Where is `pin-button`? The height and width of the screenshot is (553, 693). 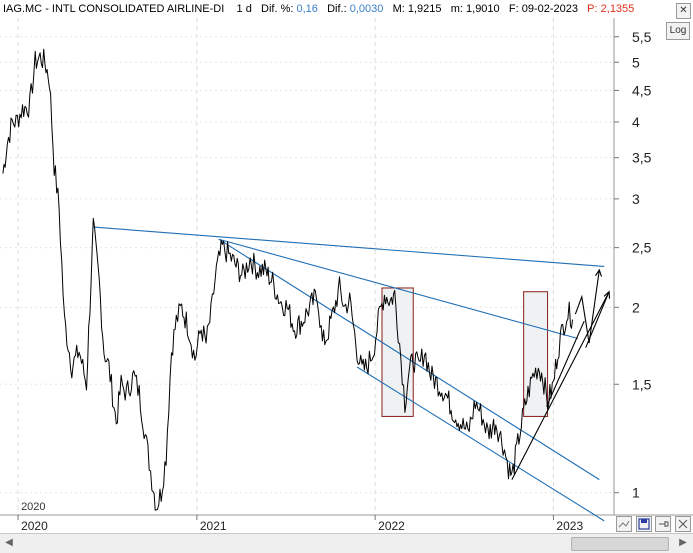 pin-button is located at coordinates (663, 524).